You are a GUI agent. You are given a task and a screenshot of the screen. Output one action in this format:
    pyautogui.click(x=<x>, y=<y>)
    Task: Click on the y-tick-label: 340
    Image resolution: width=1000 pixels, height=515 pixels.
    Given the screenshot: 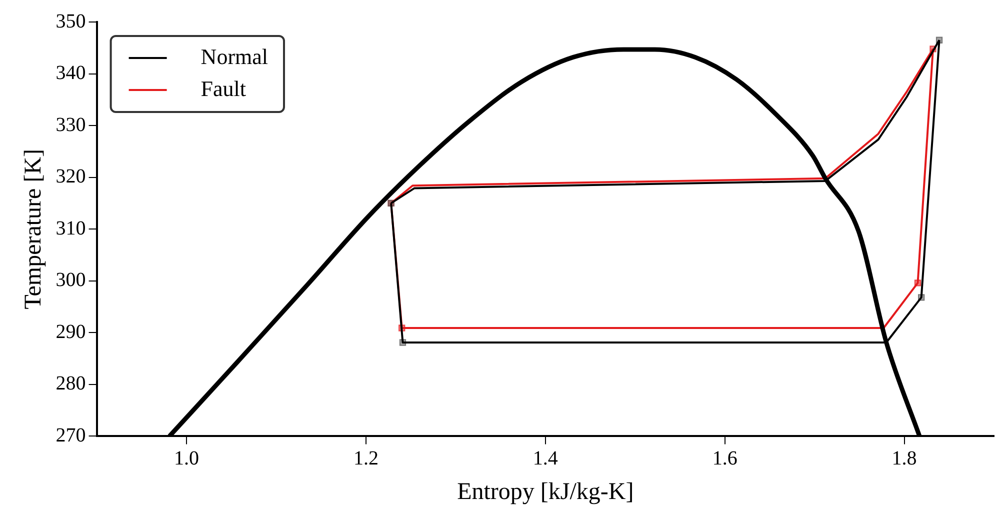 What is the action you would take?
    pyautogui.click(x=71, y=73)
    